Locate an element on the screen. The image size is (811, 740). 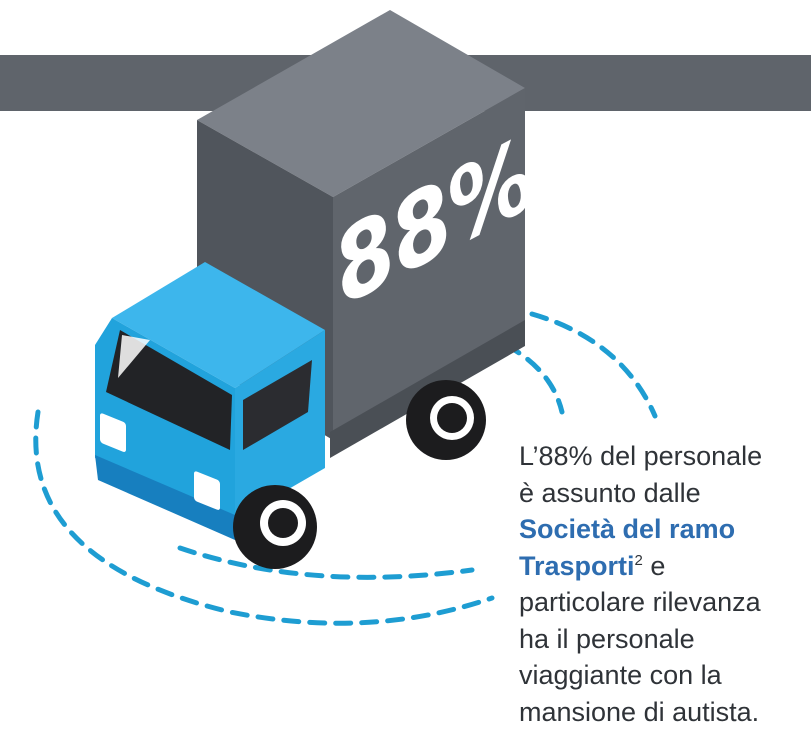
footnote-ref: 2 is located at coordinates (638, 560).